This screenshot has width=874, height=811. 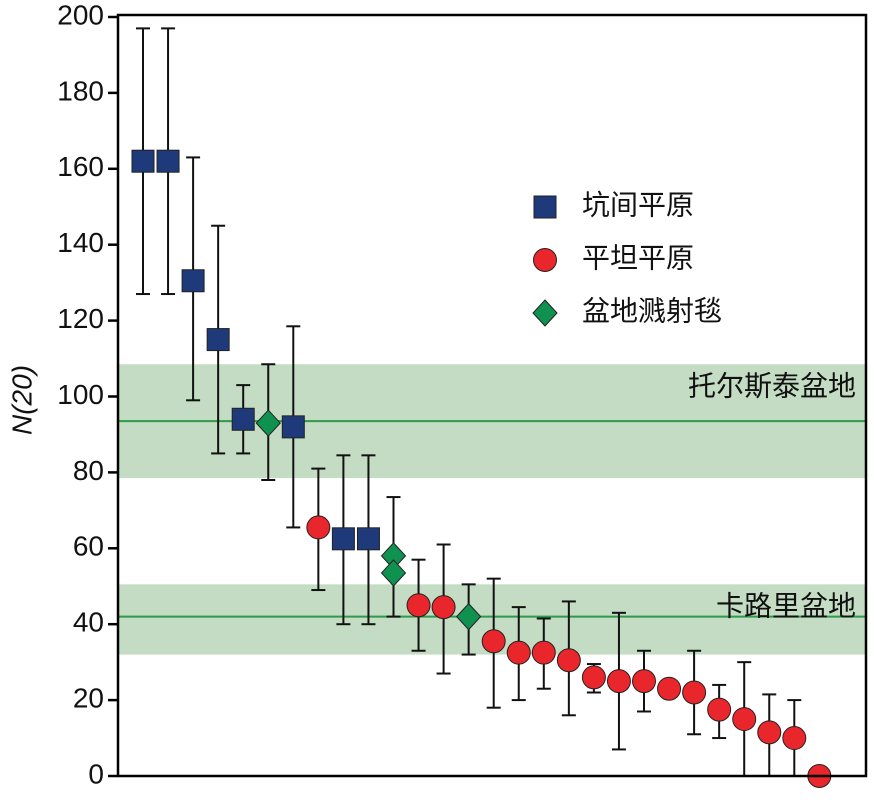 What do you see at coordinates (80, 318) in the screenshot?
I see `y-tick-label: 120` at bounding box center [80, 318].